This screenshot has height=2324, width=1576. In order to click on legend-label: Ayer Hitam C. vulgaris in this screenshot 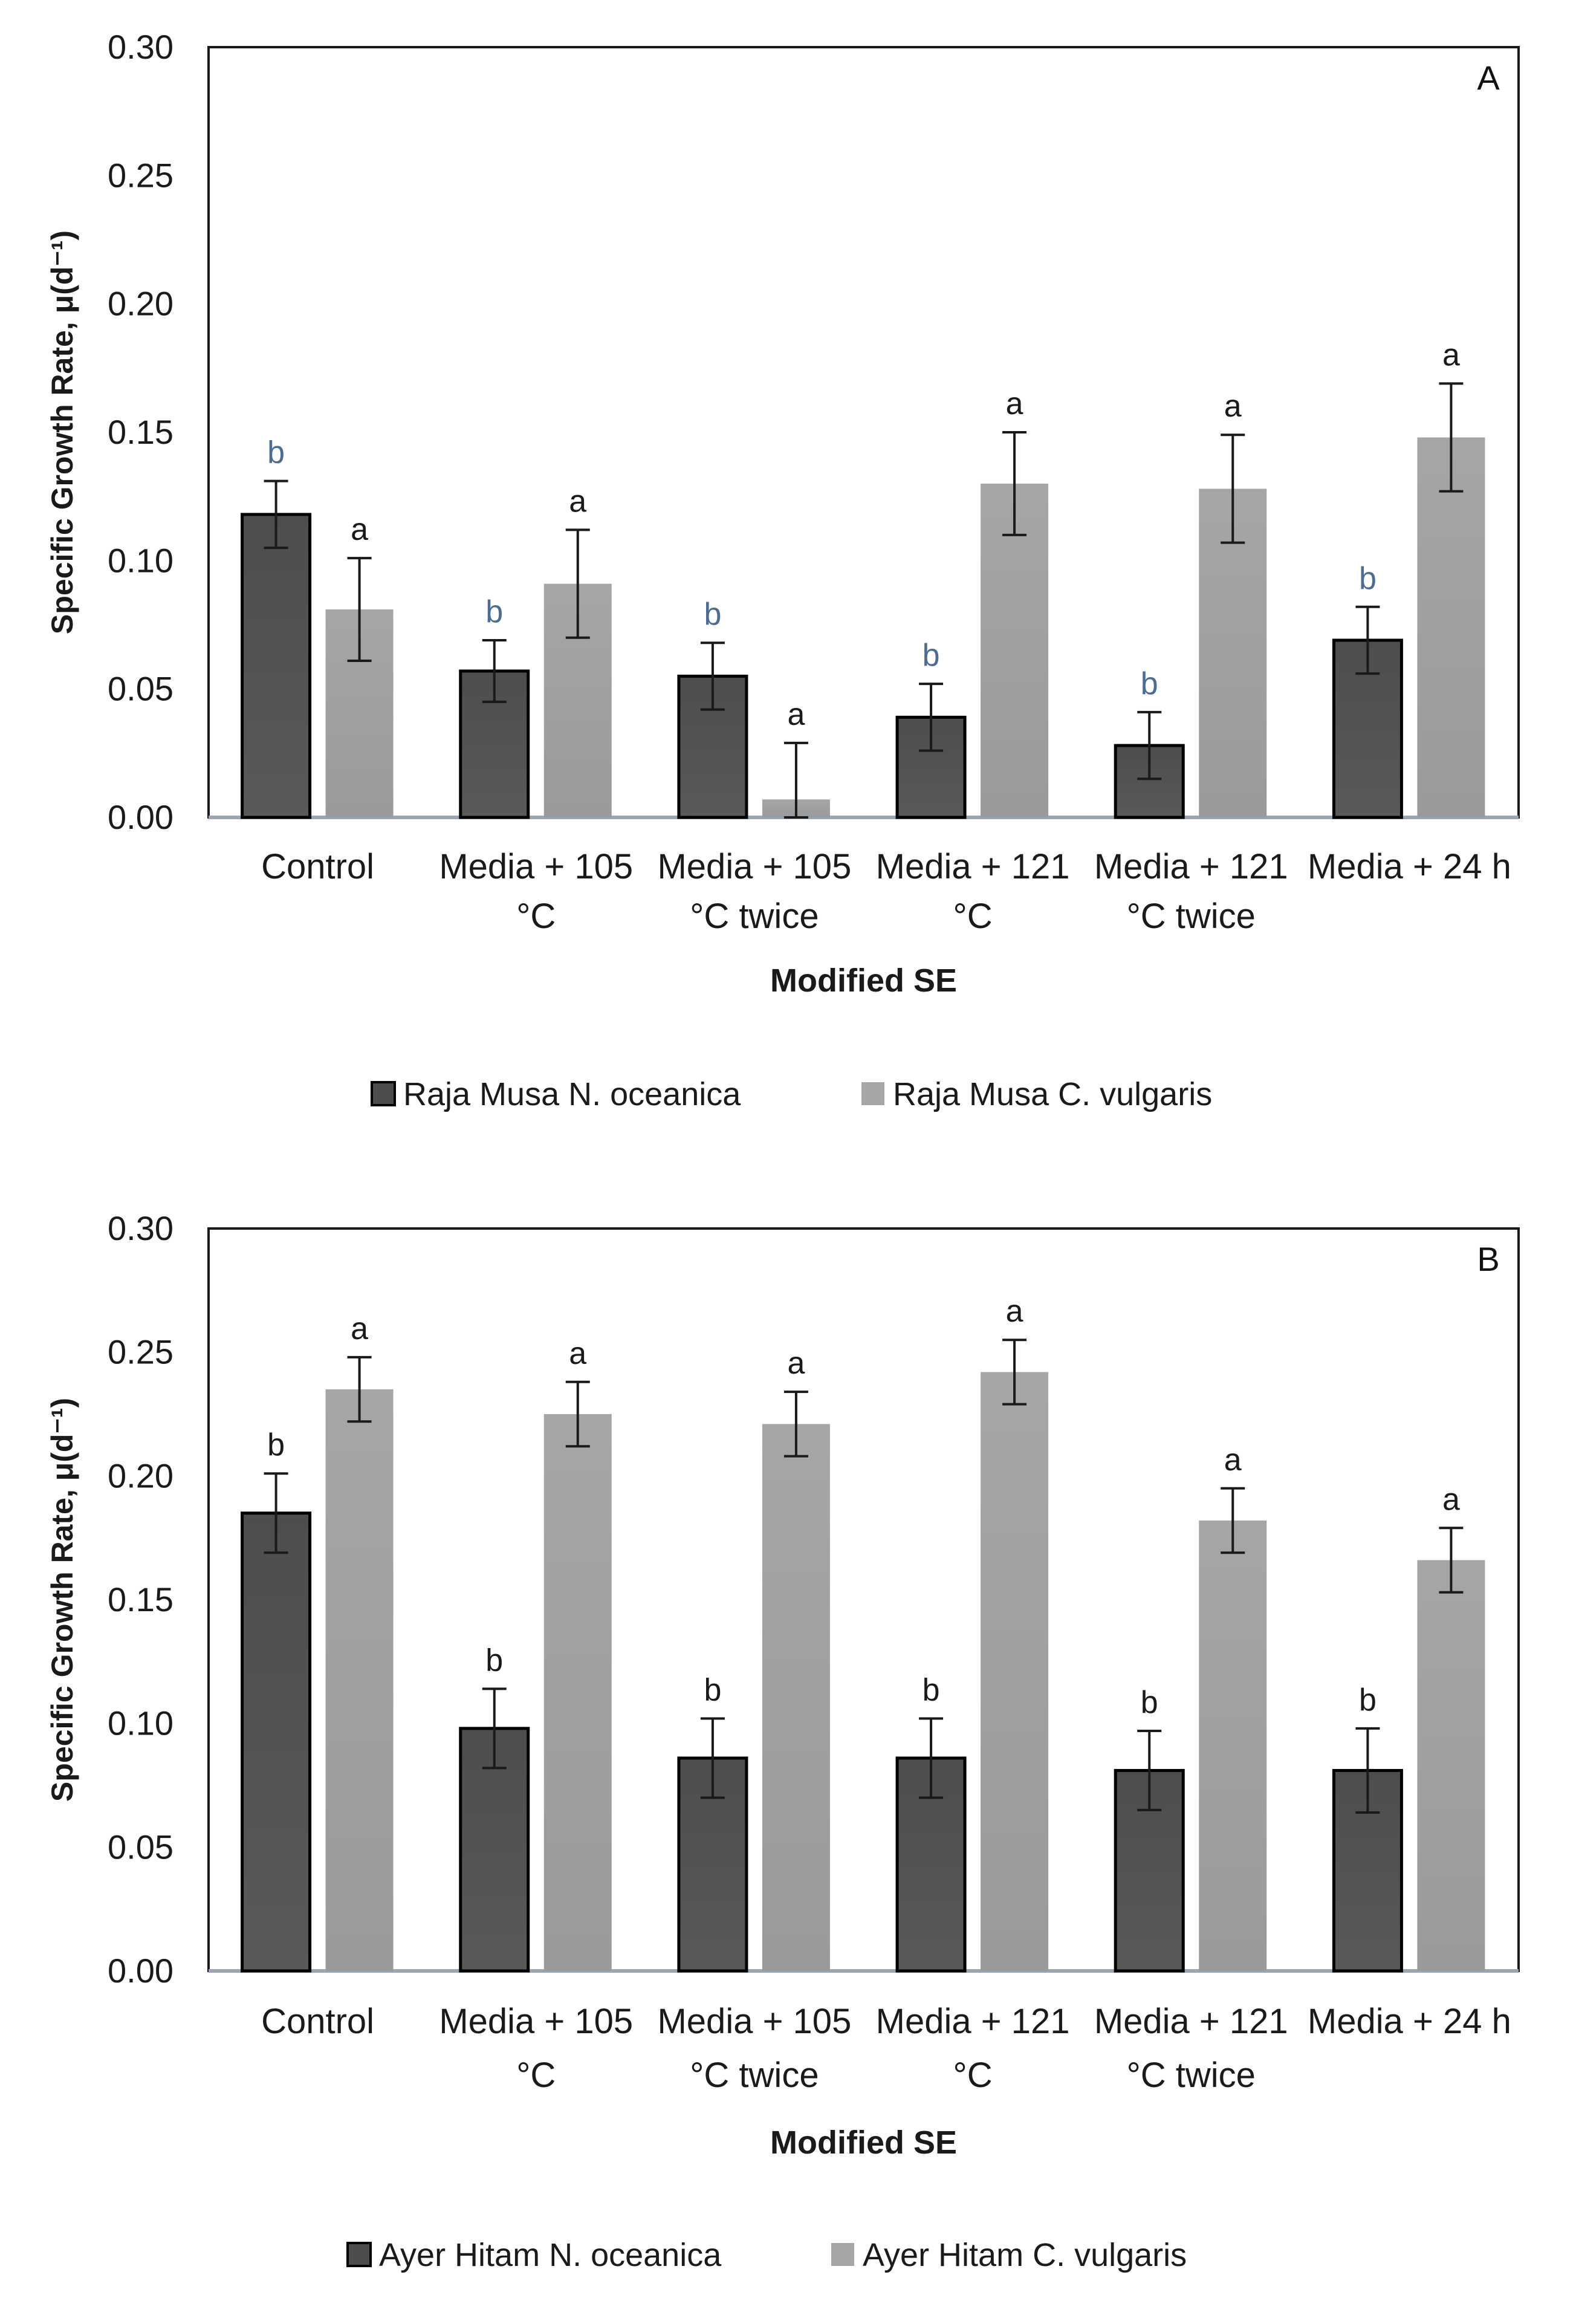, I will do `click(1025, 2255)`.